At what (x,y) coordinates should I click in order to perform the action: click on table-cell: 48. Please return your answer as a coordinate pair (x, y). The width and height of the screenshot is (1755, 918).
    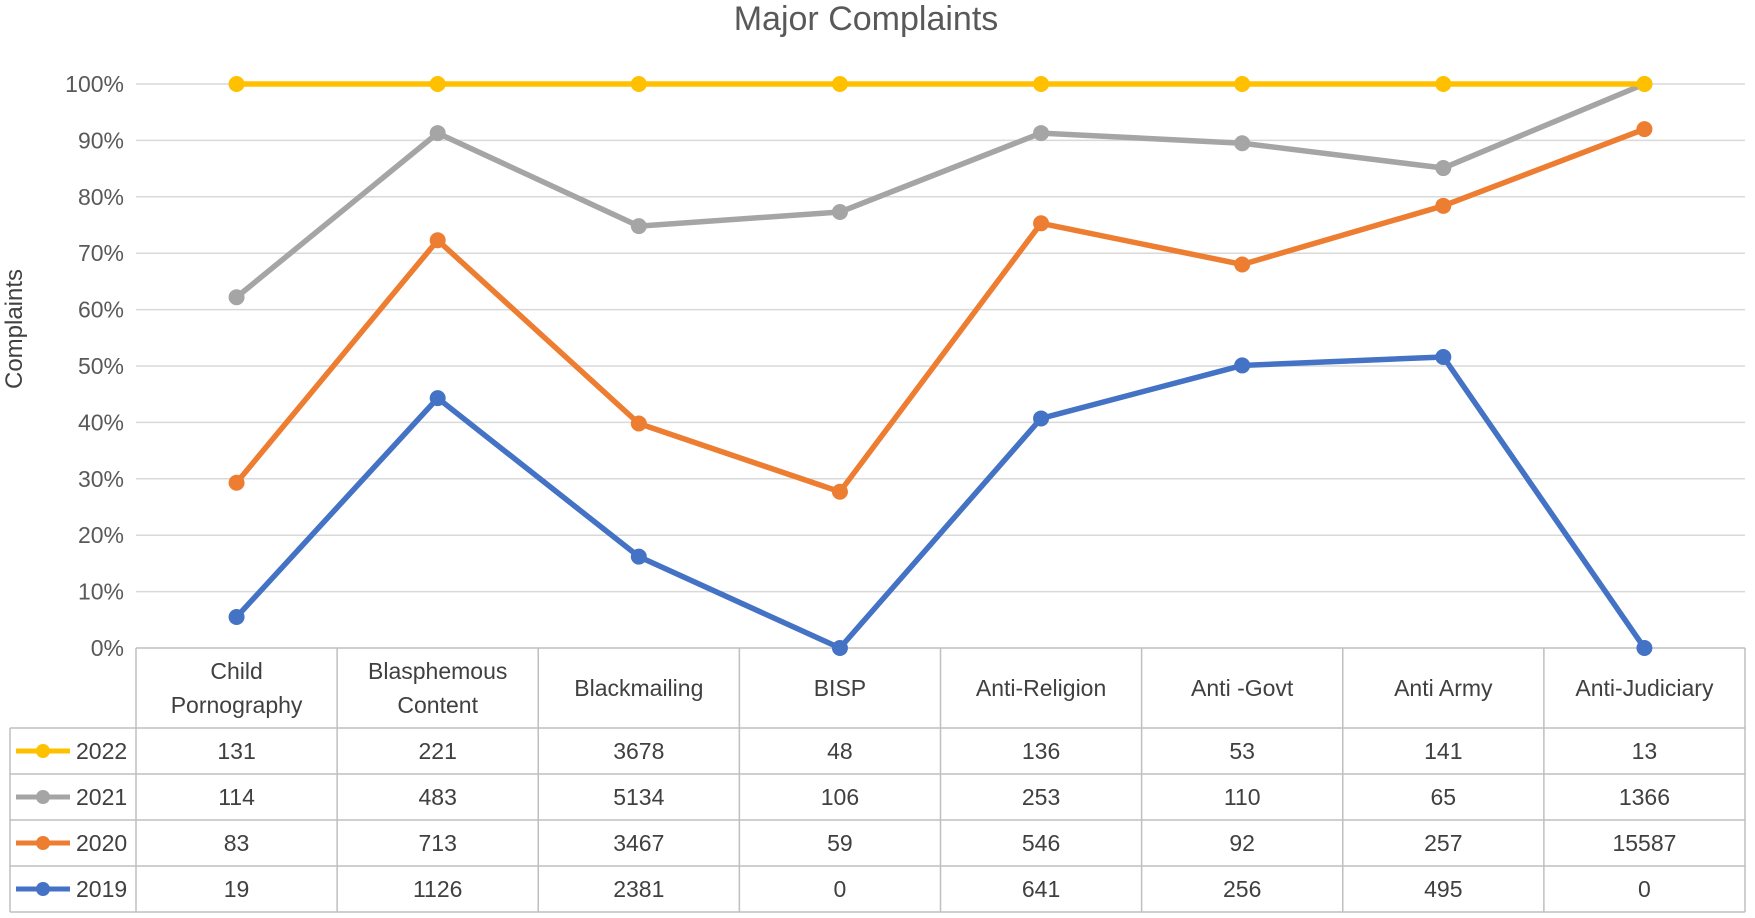
    Looking at the image, I should click on (840, 751).